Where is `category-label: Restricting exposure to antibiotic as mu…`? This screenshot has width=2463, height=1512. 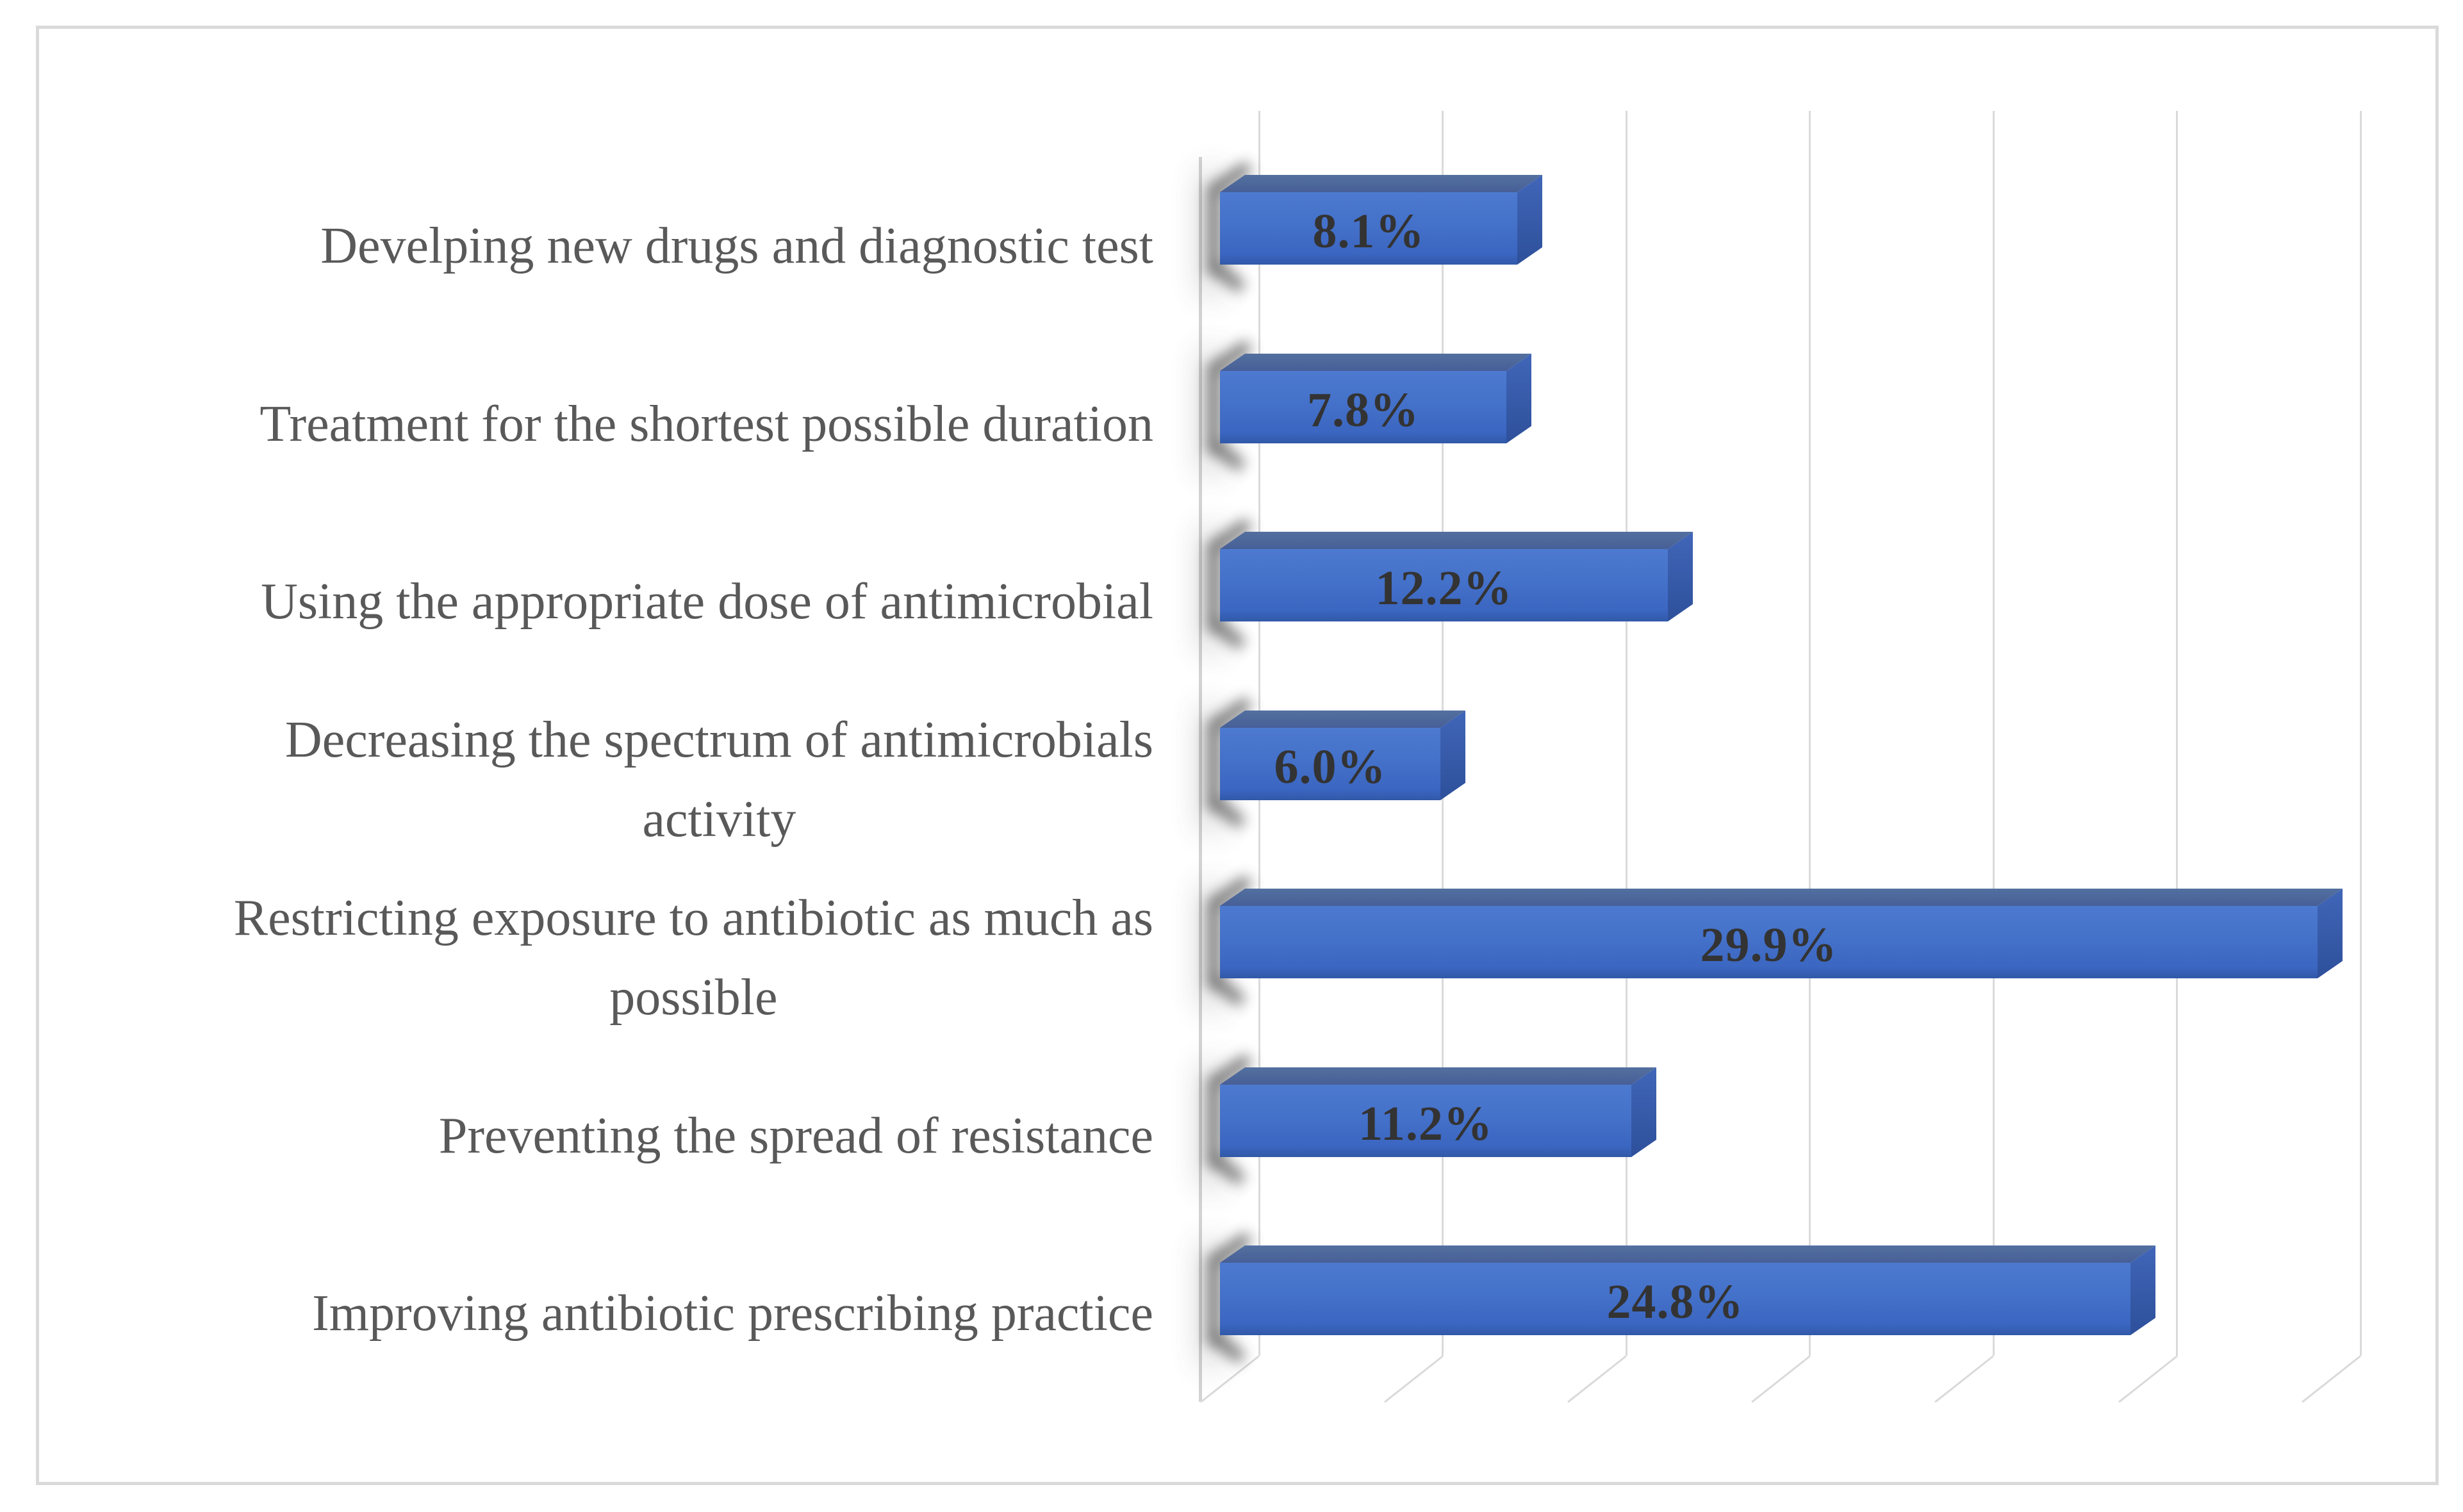 category-label: Restricting exposure to antibiotic as mu… is located at coordinates (693, 958).